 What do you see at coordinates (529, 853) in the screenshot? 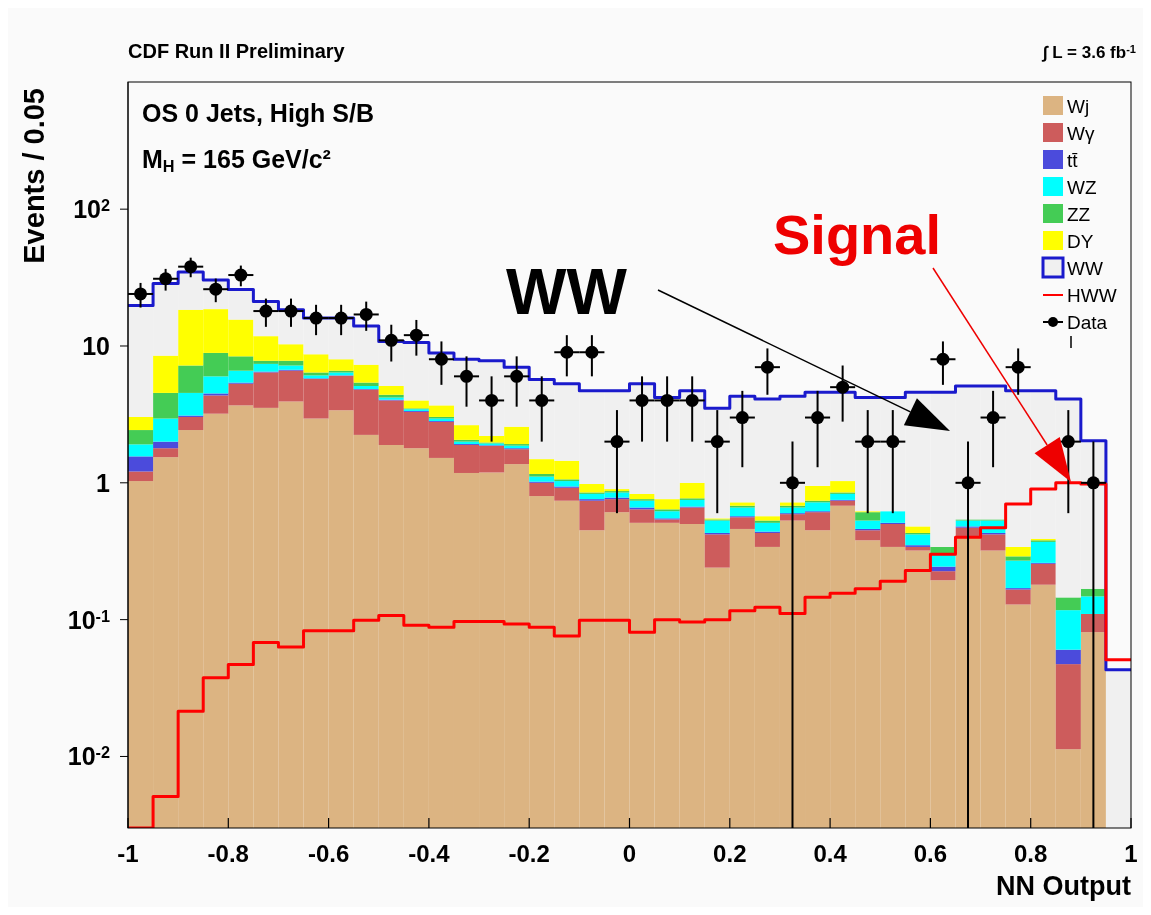
I see `x-tick-label: -0.2` at bounding box center [529, 853].